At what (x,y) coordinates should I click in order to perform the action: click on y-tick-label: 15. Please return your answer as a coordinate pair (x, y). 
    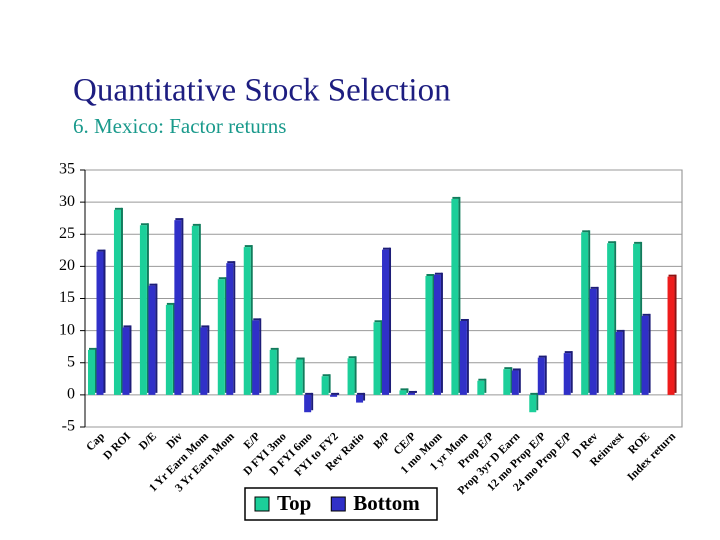
    Looking at the image, I should click on (67, 297).